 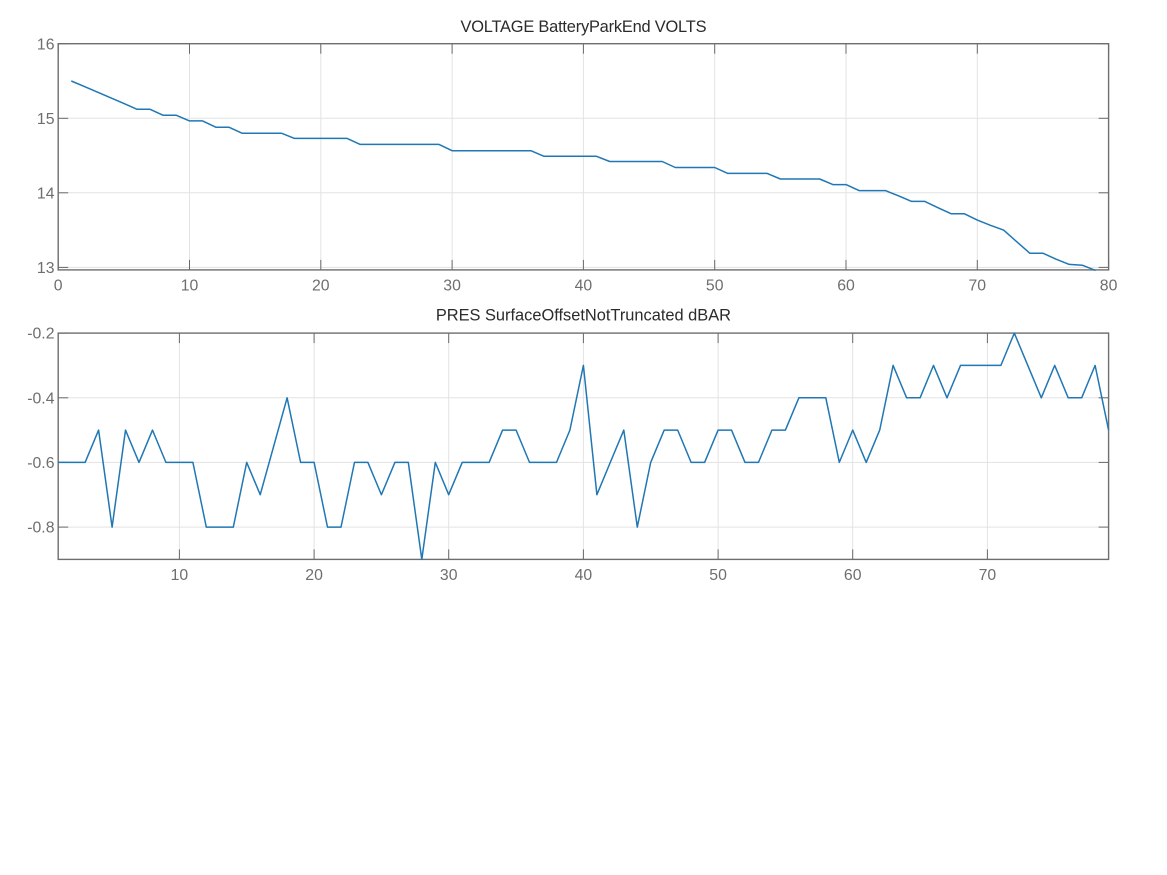 I want to click on svg-text: 15, so click(x=46, y=119).